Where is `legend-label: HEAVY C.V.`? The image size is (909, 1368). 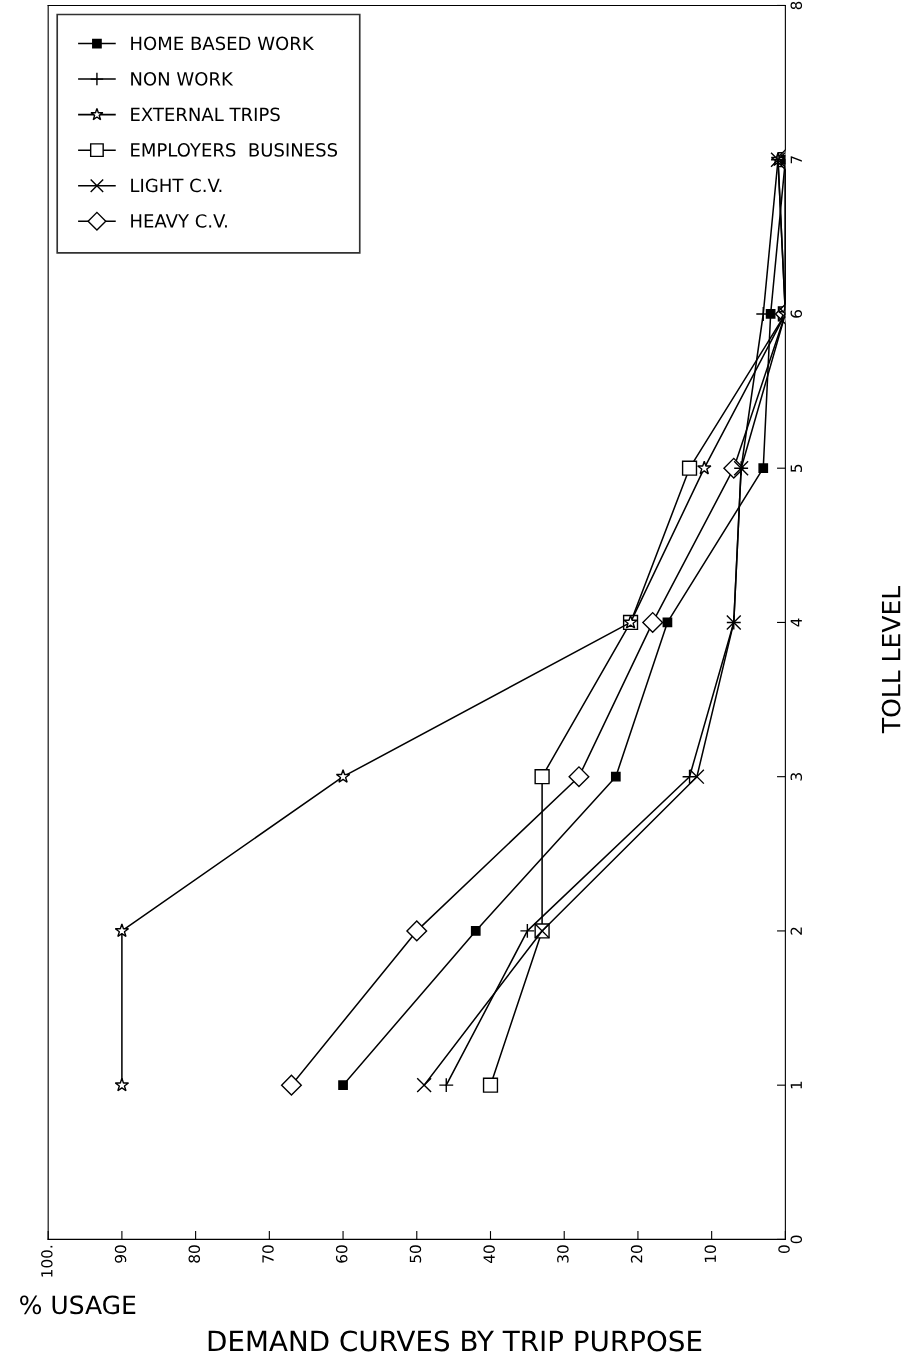 legend-label: HEAVY C.V. is located at coordinates (179, 221).